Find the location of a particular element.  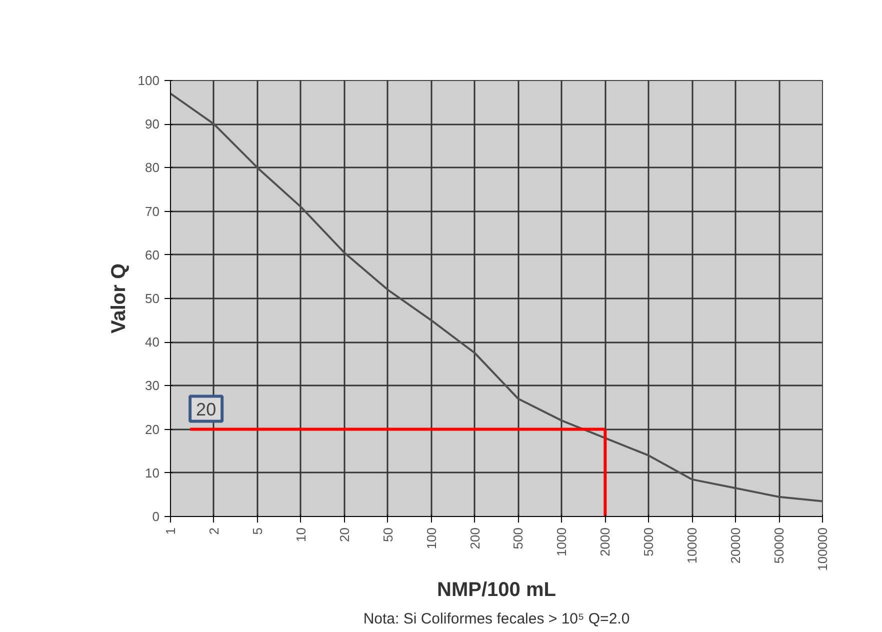

x-tick-label: 100 is located at coordinates (431, 538).